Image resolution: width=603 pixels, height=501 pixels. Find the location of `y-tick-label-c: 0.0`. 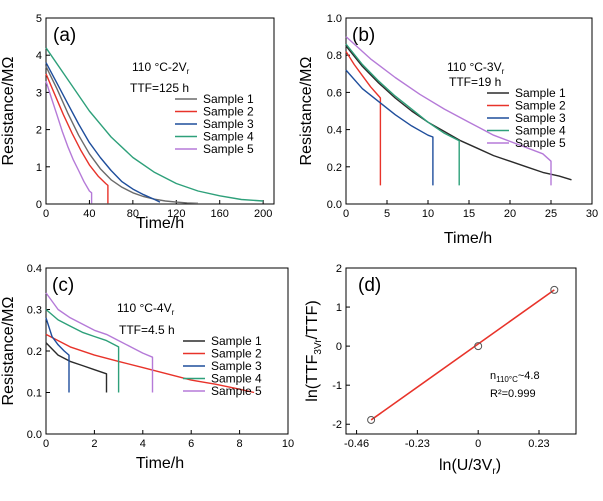

y-tick-label-c: 0.0 is located at coordinates (34, 435).